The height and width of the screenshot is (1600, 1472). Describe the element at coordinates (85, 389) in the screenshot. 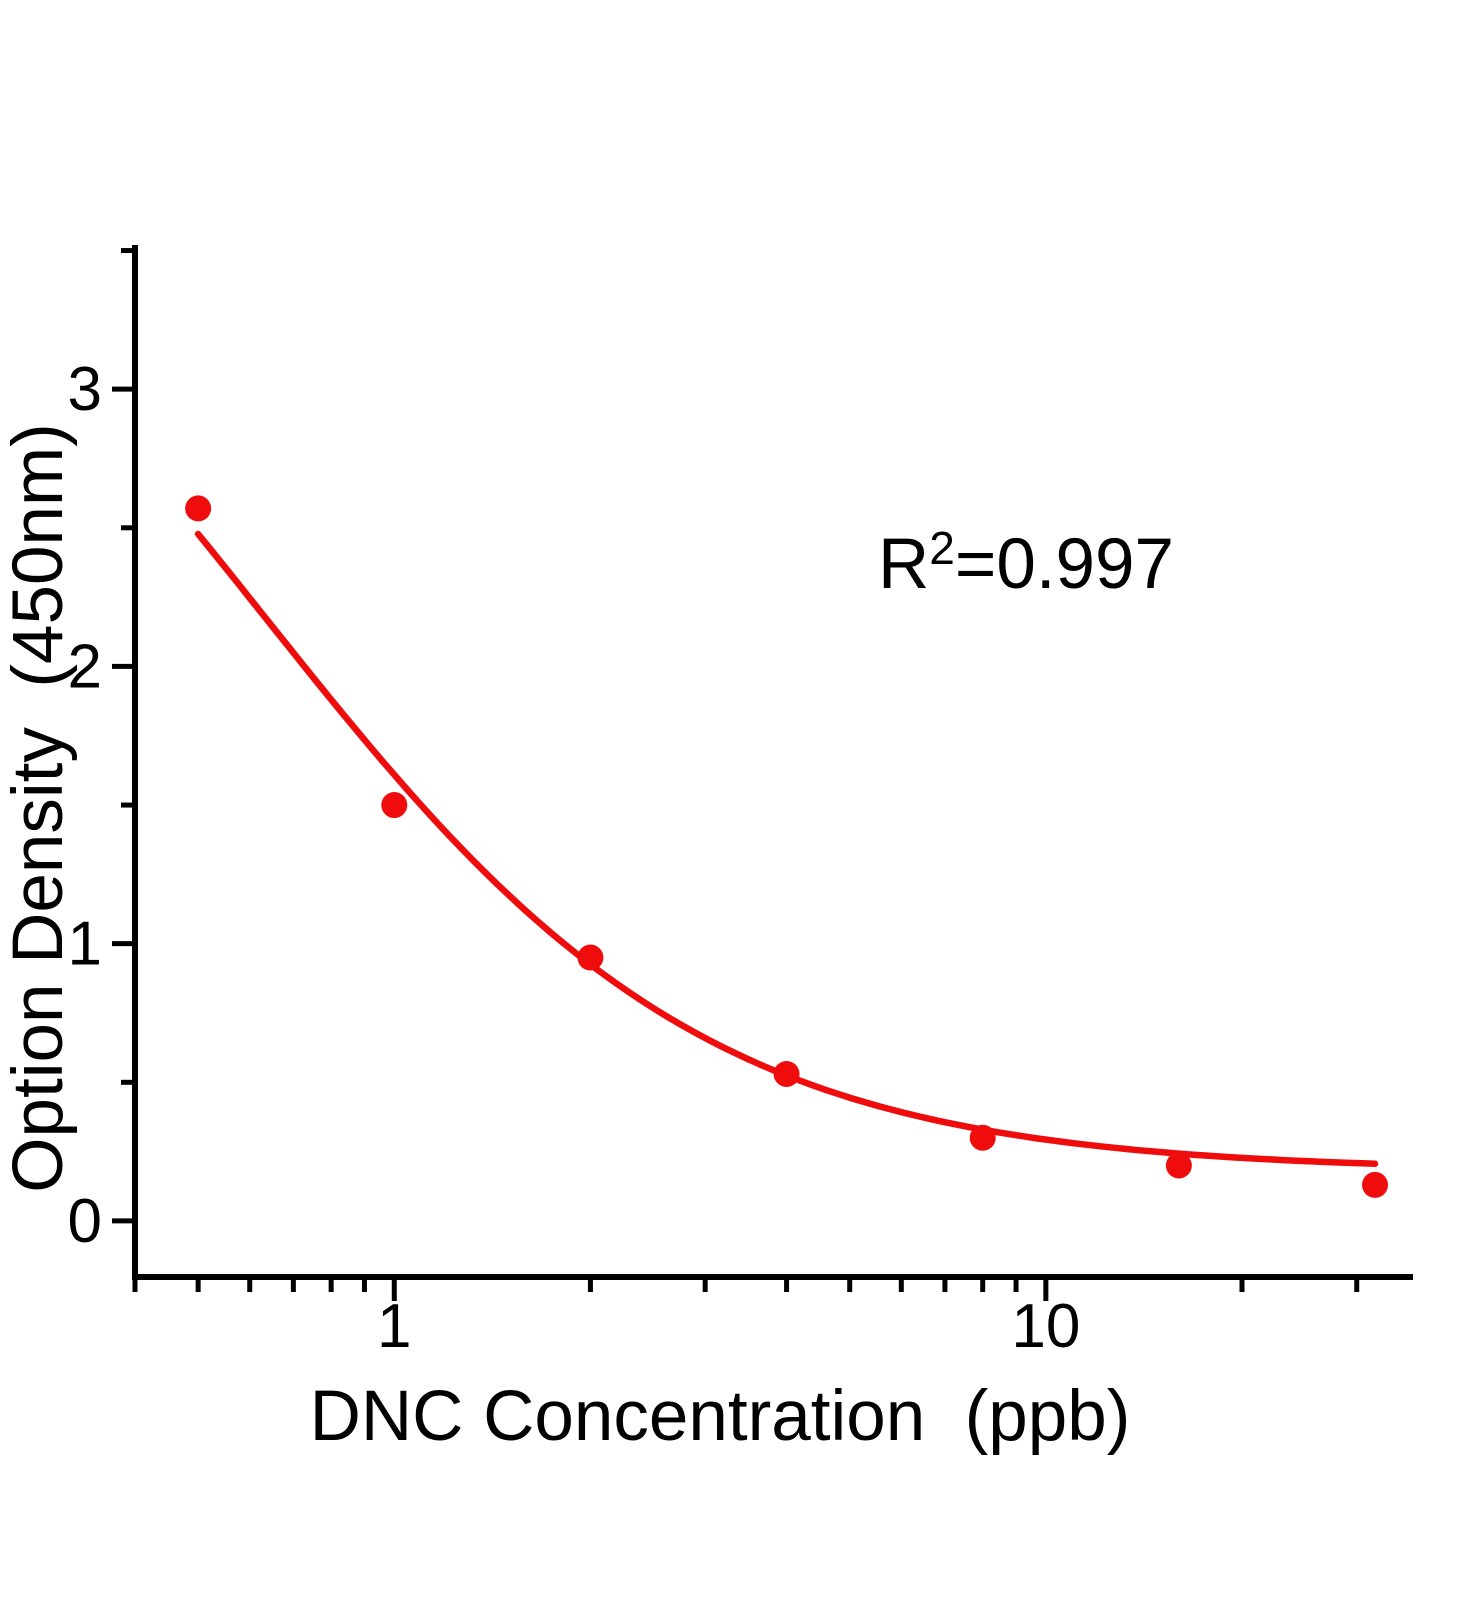

I see `y-tick-label: 3` at that location.